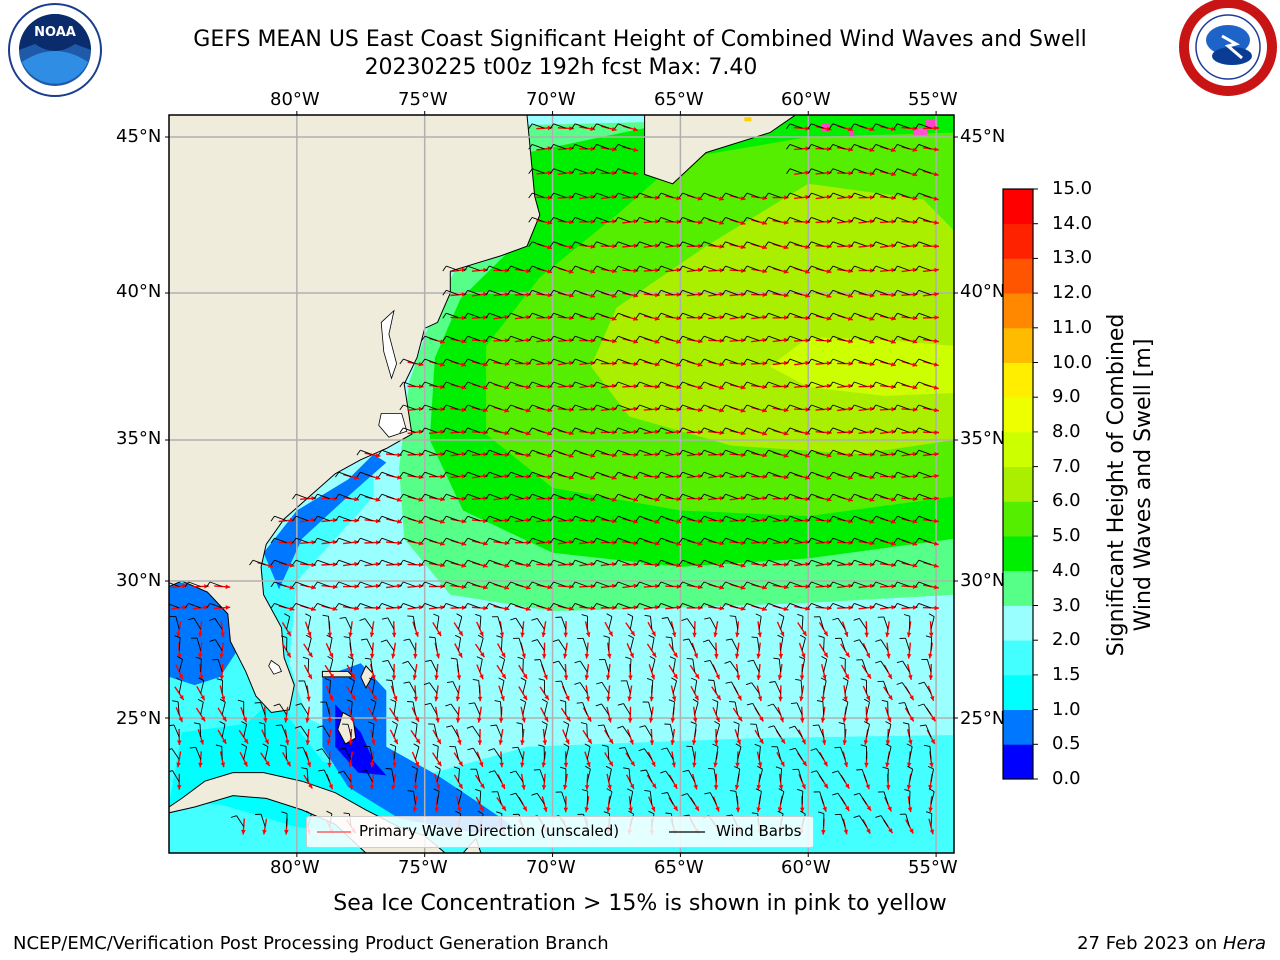 Image resolution: width=1280 pixels, height=960 pixels. I want to click on lat-tick-right: 45°N, so click(983, 136).